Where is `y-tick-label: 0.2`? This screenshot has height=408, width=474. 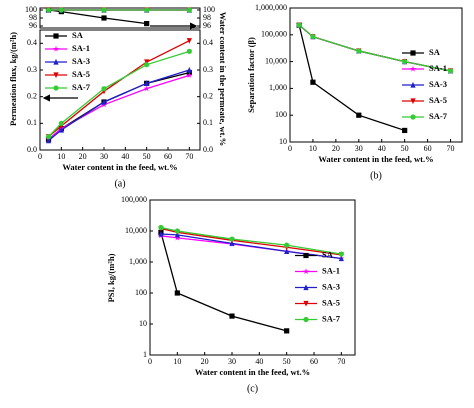 y-tick-label: 0.2 is located at coordinates (208, 95).